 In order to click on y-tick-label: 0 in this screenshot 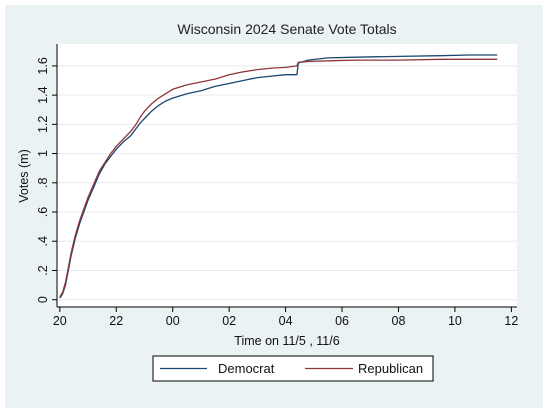, I will do `click(43, 299)`.